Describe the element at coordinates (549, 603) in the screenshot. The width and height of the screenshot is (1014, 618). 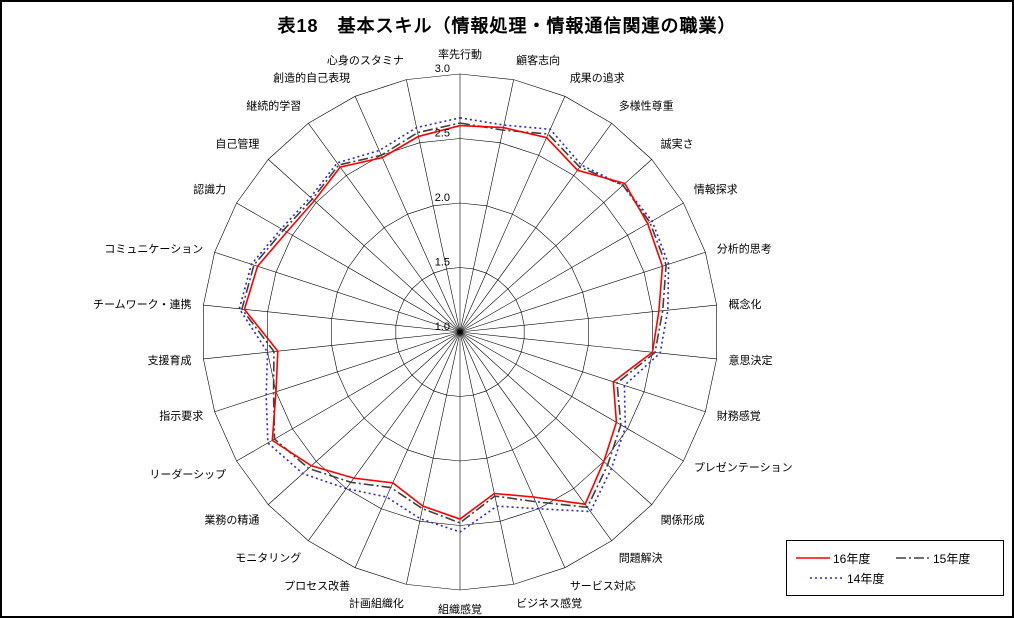
I see `category-label: ビジネス感覚` at that location.